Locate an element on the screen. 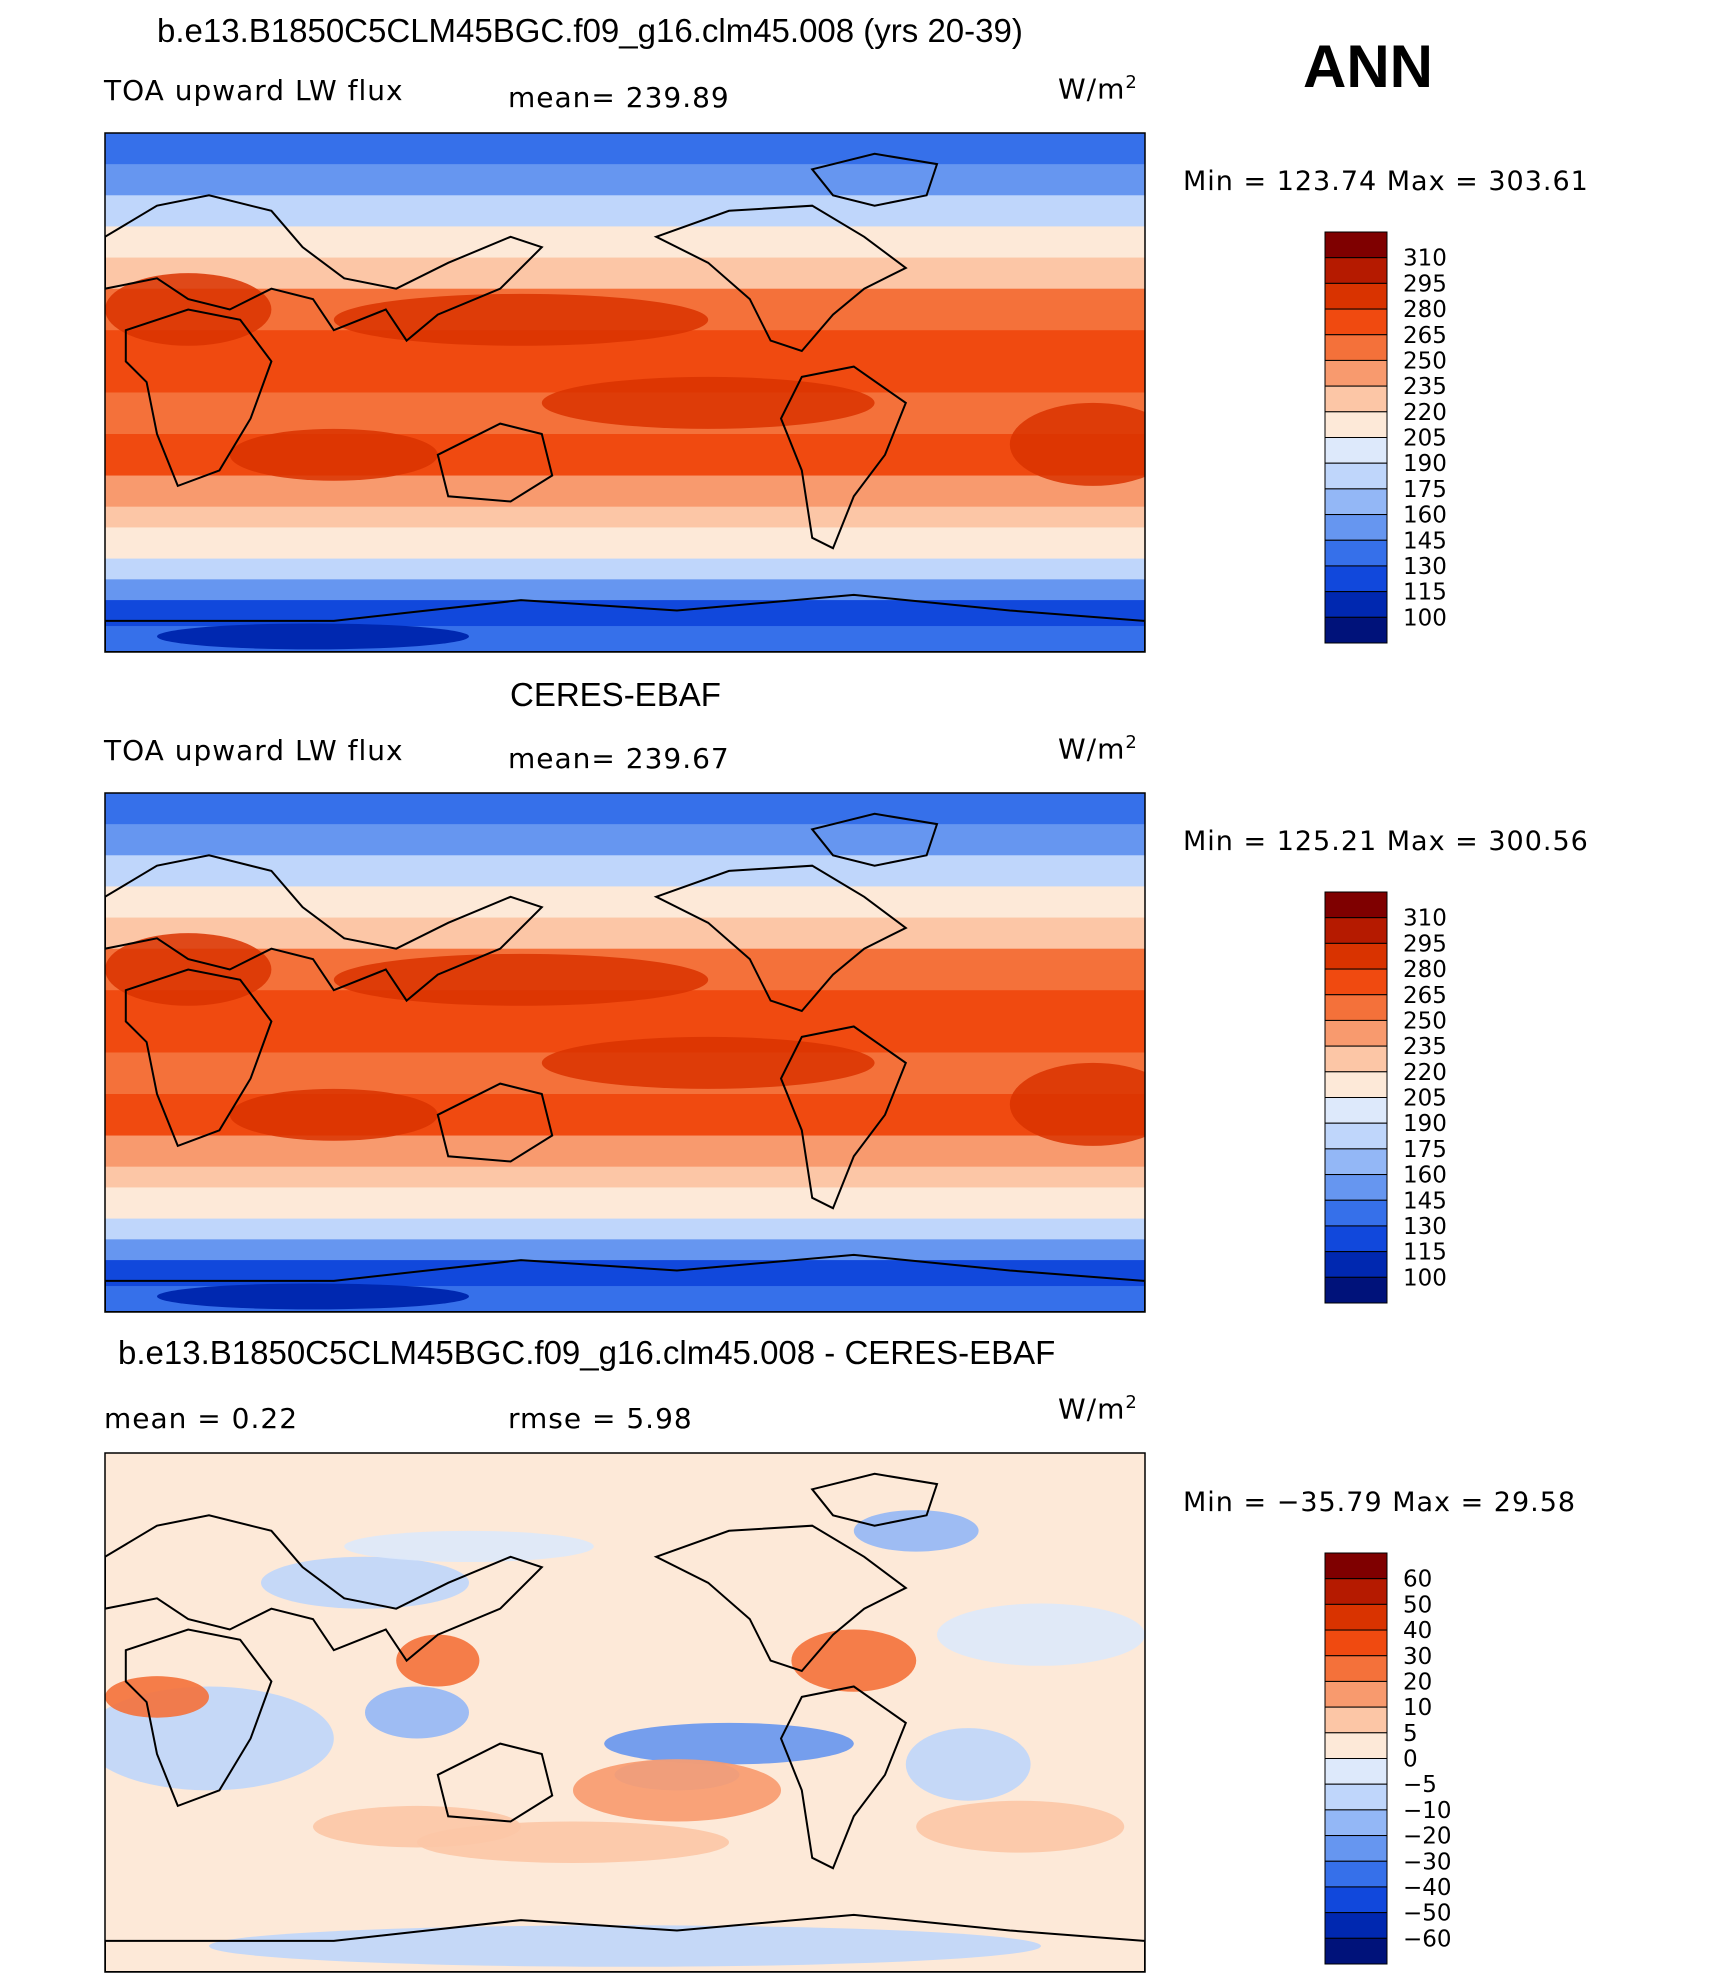 This screenshot has width=1710, height=1979. colorbar-label-2-13: 115 is located at coordinates (1425, 1253).